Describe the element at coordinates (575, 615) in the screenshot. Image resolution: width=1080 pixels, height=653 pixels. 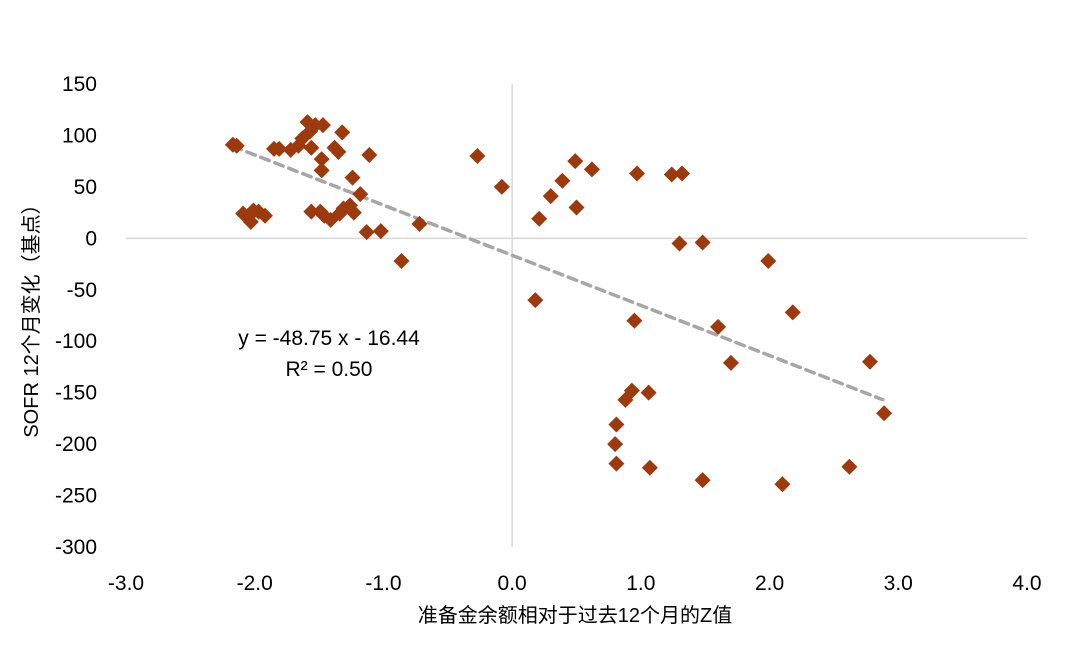
I see `x-axis-title: 准备金余额相对于过去12个月的Z值` at that location.